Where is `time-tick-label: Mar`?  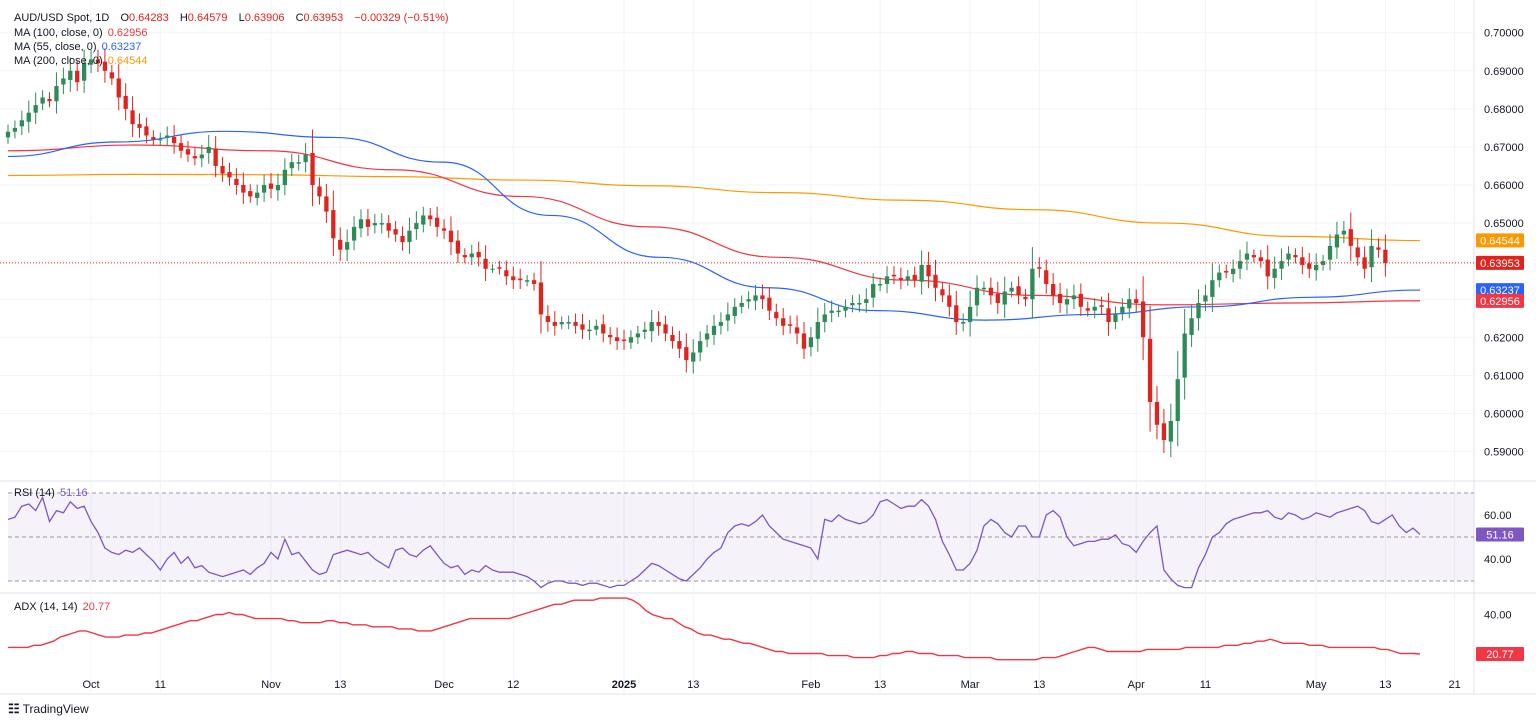 time-tick-label: Mar is located at coordinates (970, 685).